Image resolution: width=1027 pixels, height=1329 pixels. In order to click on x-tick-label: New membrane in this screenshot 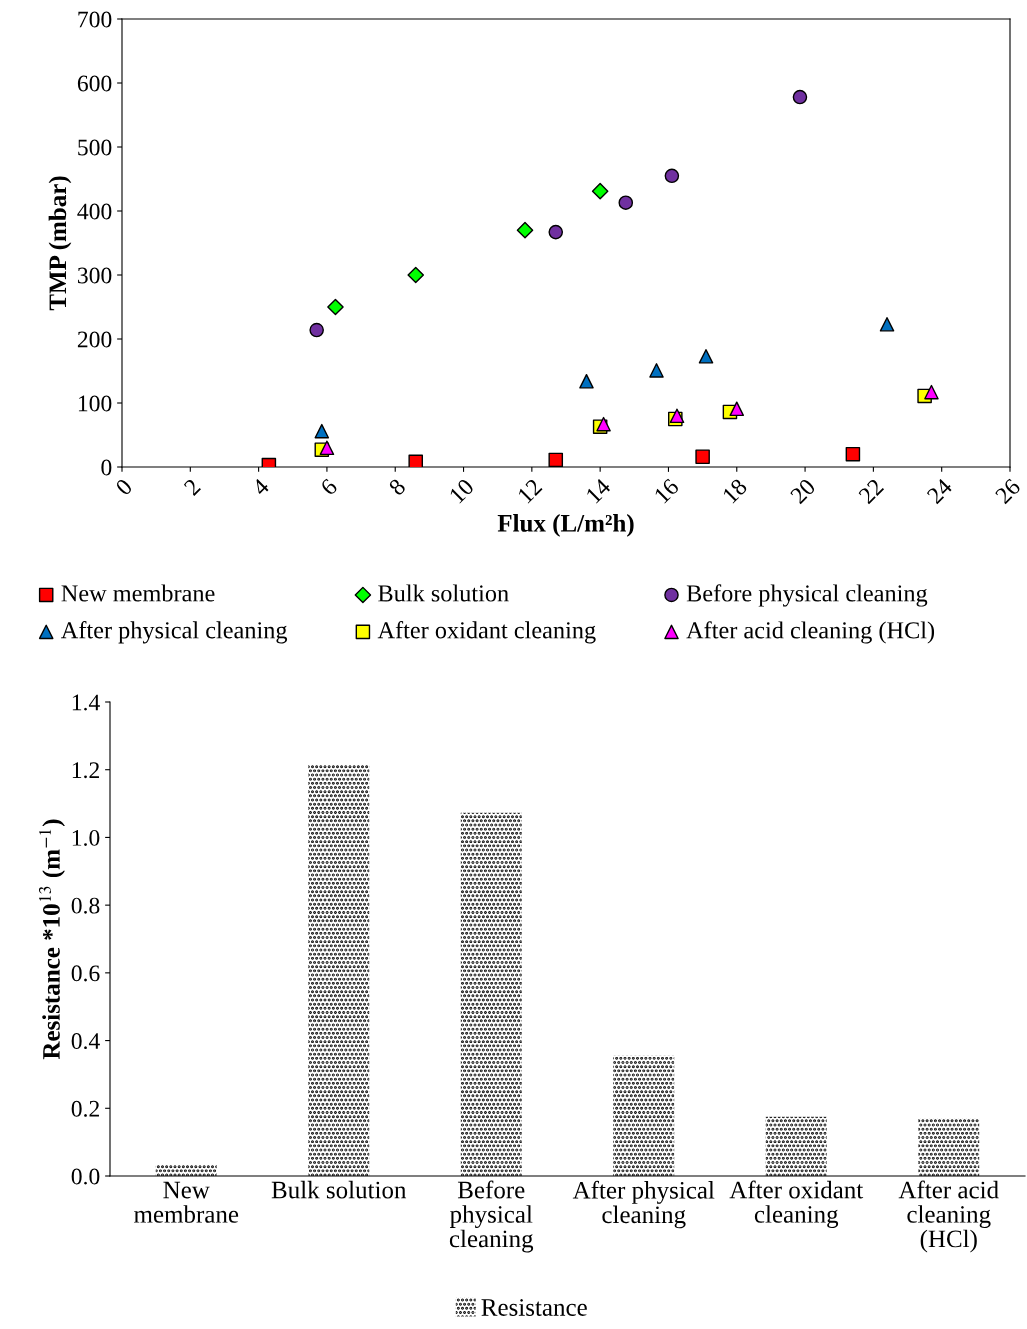, I will do `click(186, 1202)`.